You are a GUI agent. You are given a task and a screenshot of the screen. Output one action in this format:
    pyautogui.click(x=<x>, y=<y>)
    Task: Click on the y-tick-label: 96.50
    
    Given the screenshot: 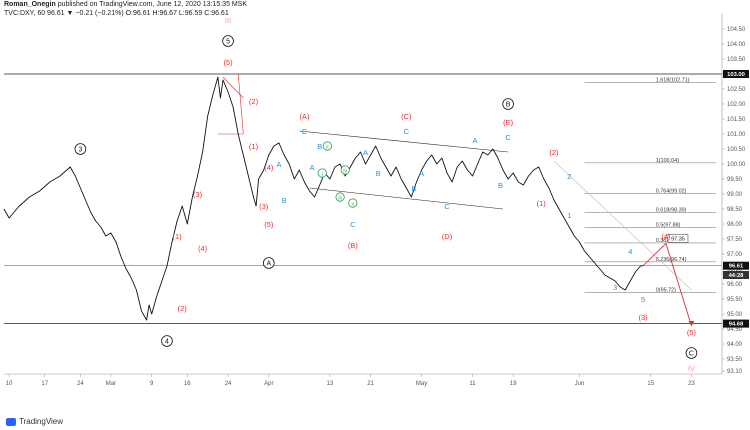 What is the action you would take?
    pyautogui.click(x=735, y=270)
    